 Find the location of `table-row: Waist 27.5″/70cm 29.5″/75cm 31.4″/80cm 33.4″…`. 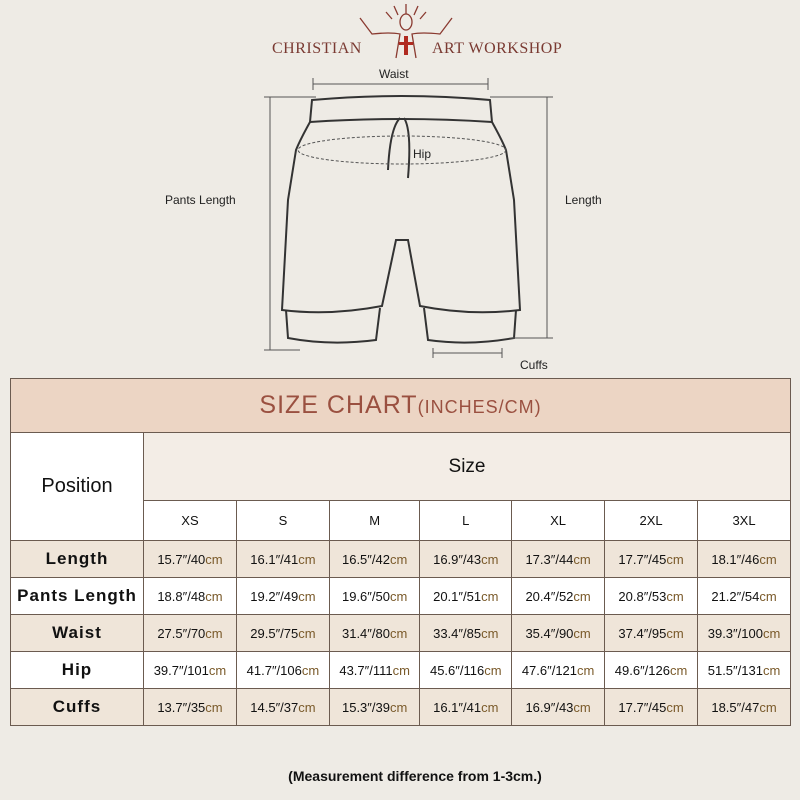

table-row: Waist 27.5″/70cm 29.5″/75cm 31.4″/80cm 33.4″… is located at coordinates (400, 633).